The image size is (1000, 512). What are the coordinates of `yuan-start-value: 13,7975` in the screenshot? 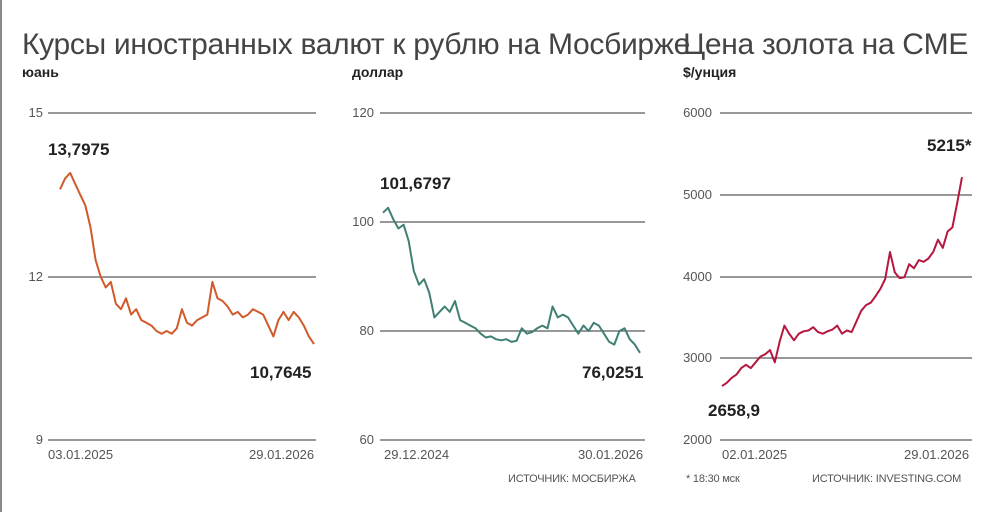 It's located at (79, 149).